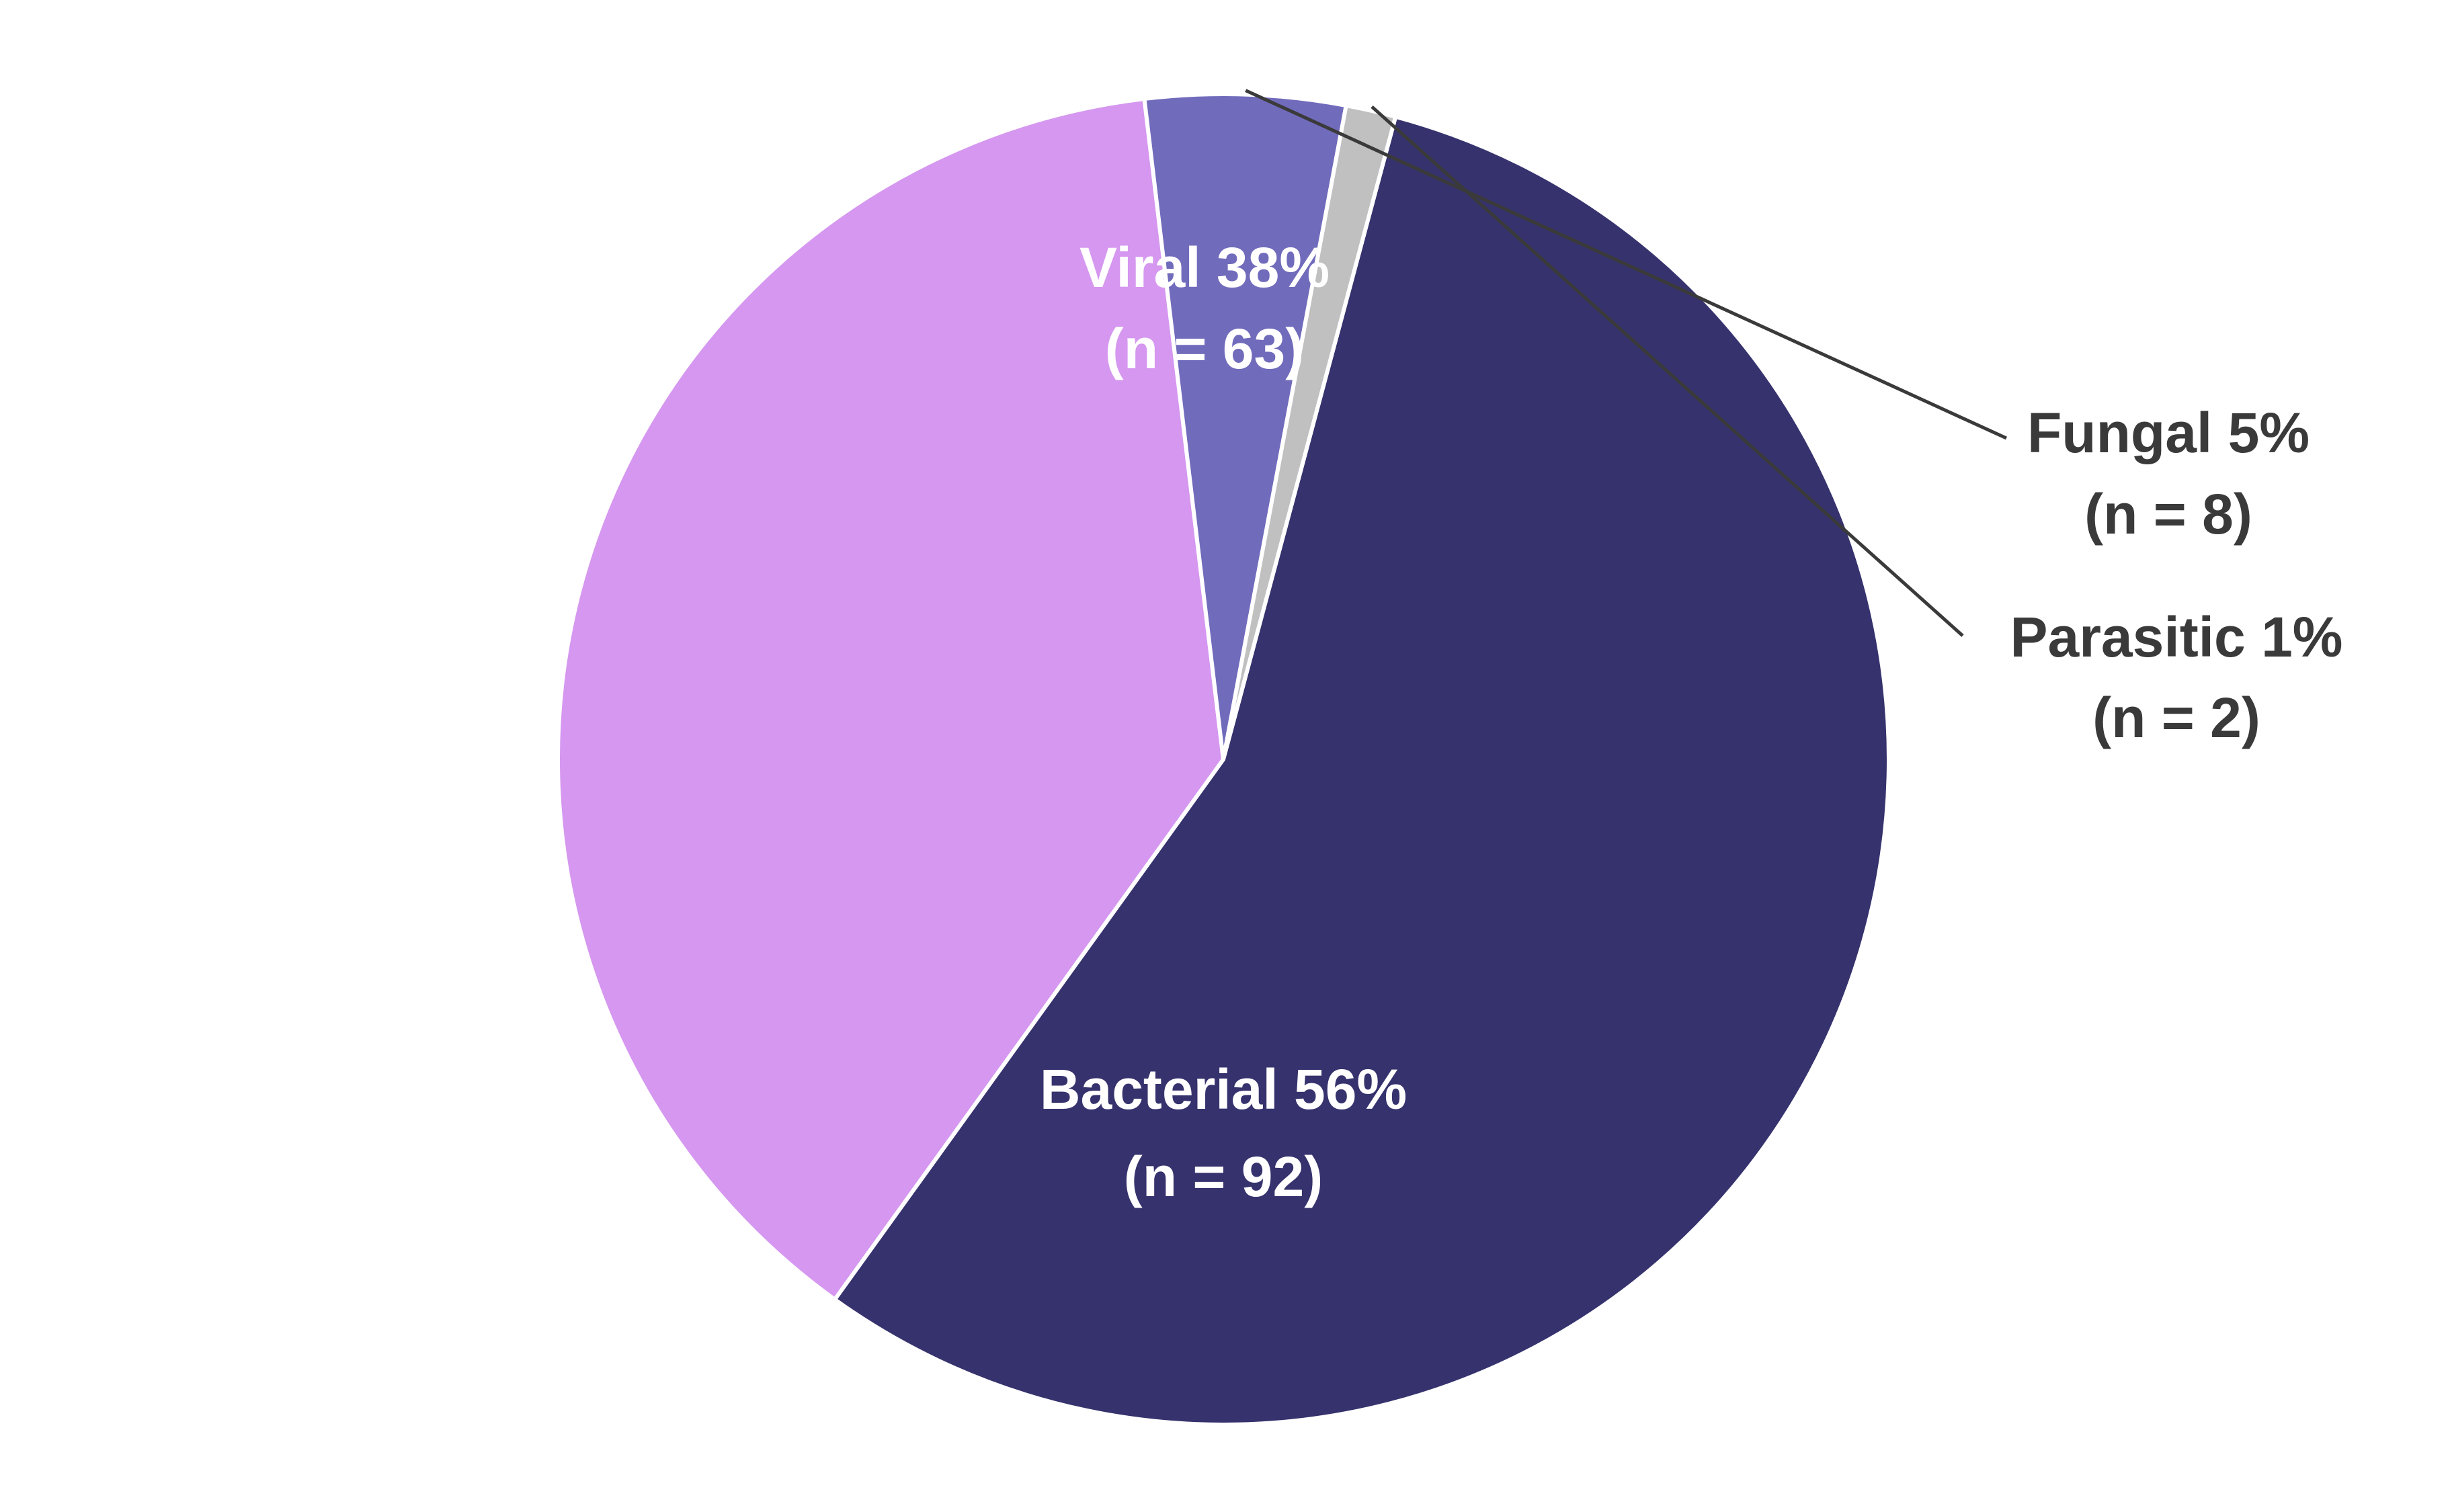 The height and width of the screenshot is (1512, 2448). I want to click on pie-slice-parasitic, so click(1309, 432).